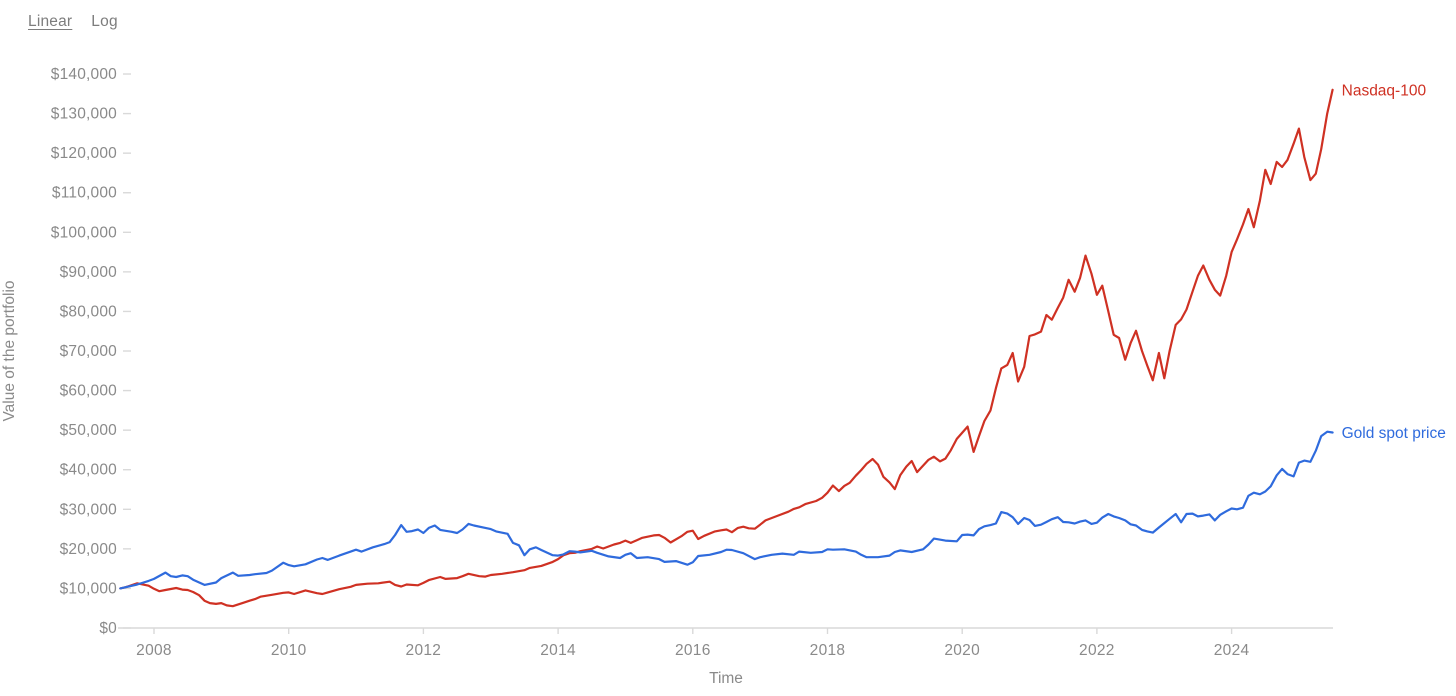 Image resolution: width=1456 pixels, height=696 pixels. Describe the element at coordinates (9, 350) in the screenshot. I see `y-axis-title: Value of the portfolio` at that location.